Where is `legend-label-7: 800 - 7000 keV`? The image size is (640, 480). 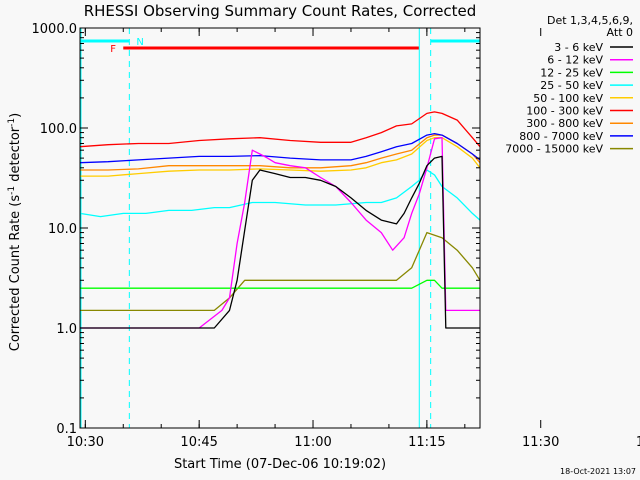 legend-label-7: 800 - 7000 keV is located at coordinates (561, 136).